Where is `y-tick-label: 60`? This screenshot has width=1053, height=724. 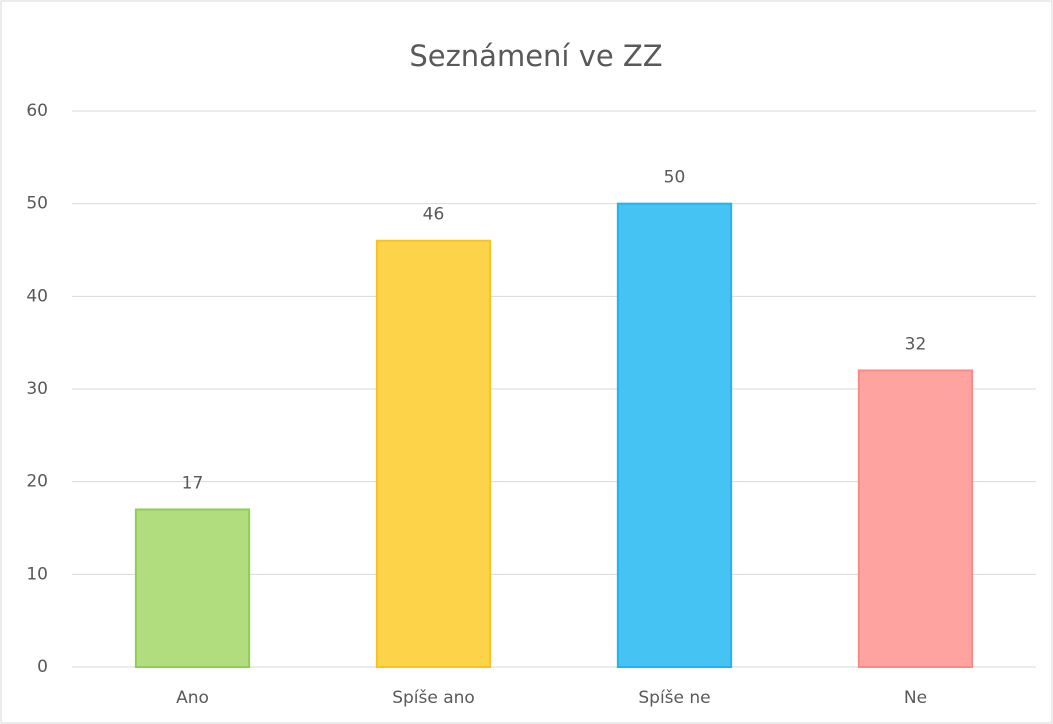
y-tick-label: 60 is located at coordinates (37, 111).